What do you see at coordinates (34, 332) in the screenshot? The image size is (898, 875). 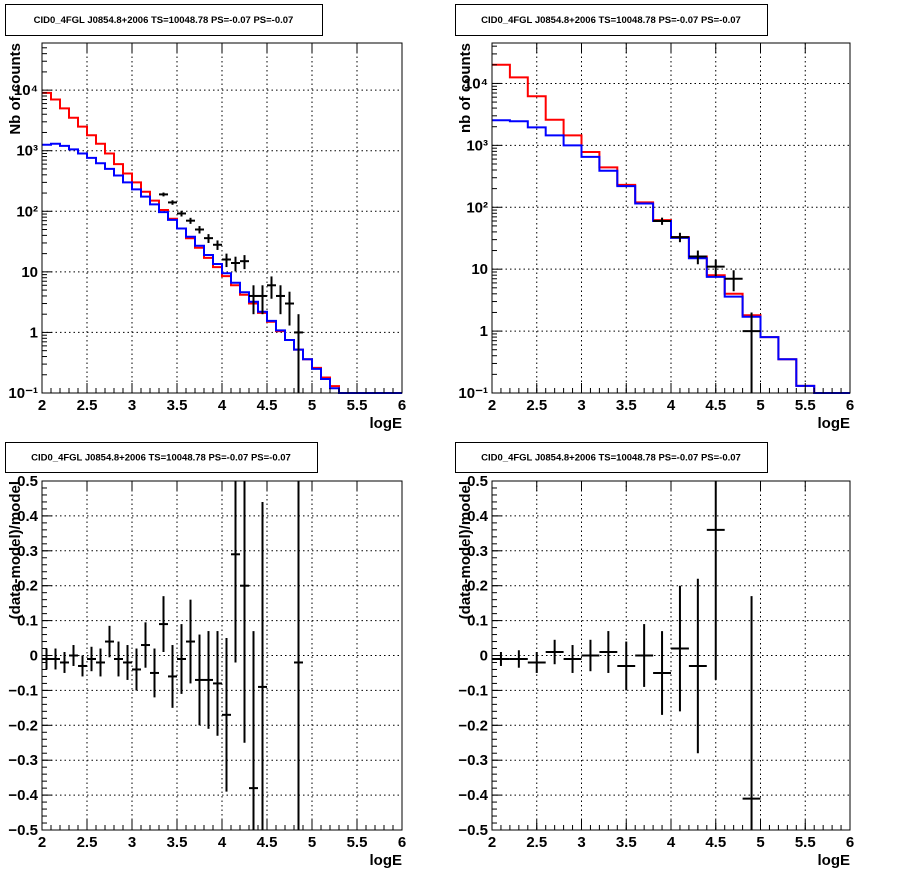 I see `y-tick-label: 1` at bounding box center [34, 332].